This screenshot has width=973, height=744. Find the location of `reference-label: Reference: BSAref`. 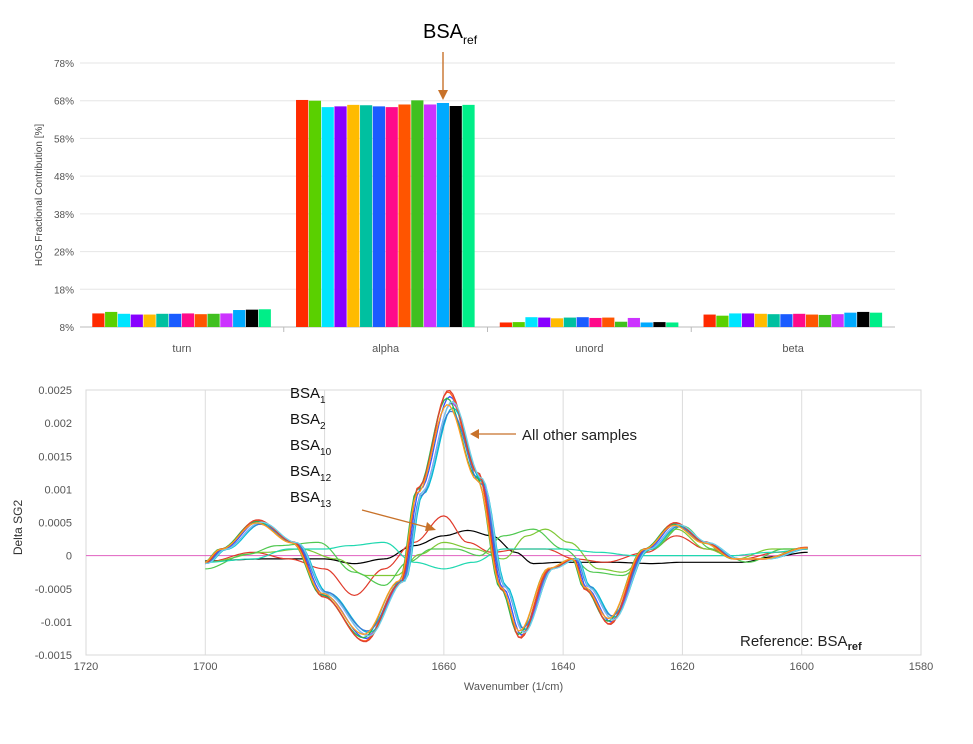

reference-label: Reference: BSAref is located at coordinates (801, 643).